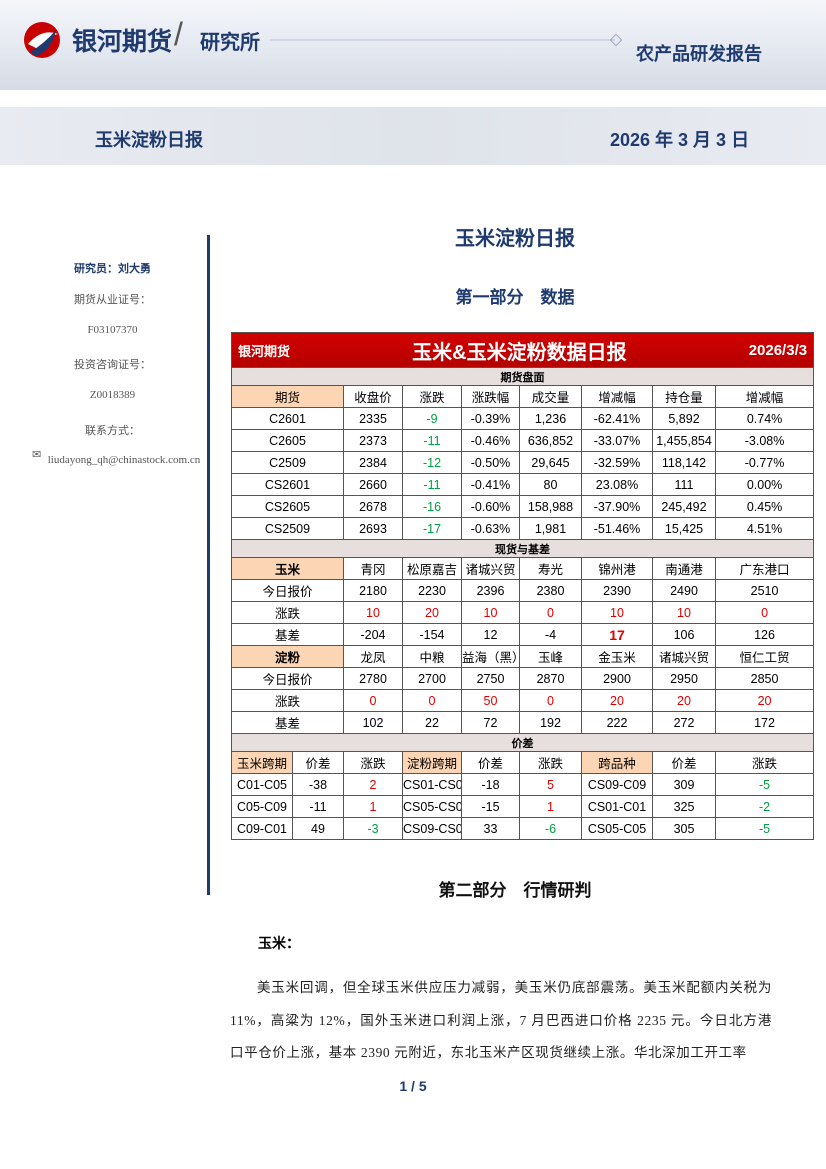 This screenshot has width=826, height=1169. I want to click on table-cell: 5, so click(550, 784).